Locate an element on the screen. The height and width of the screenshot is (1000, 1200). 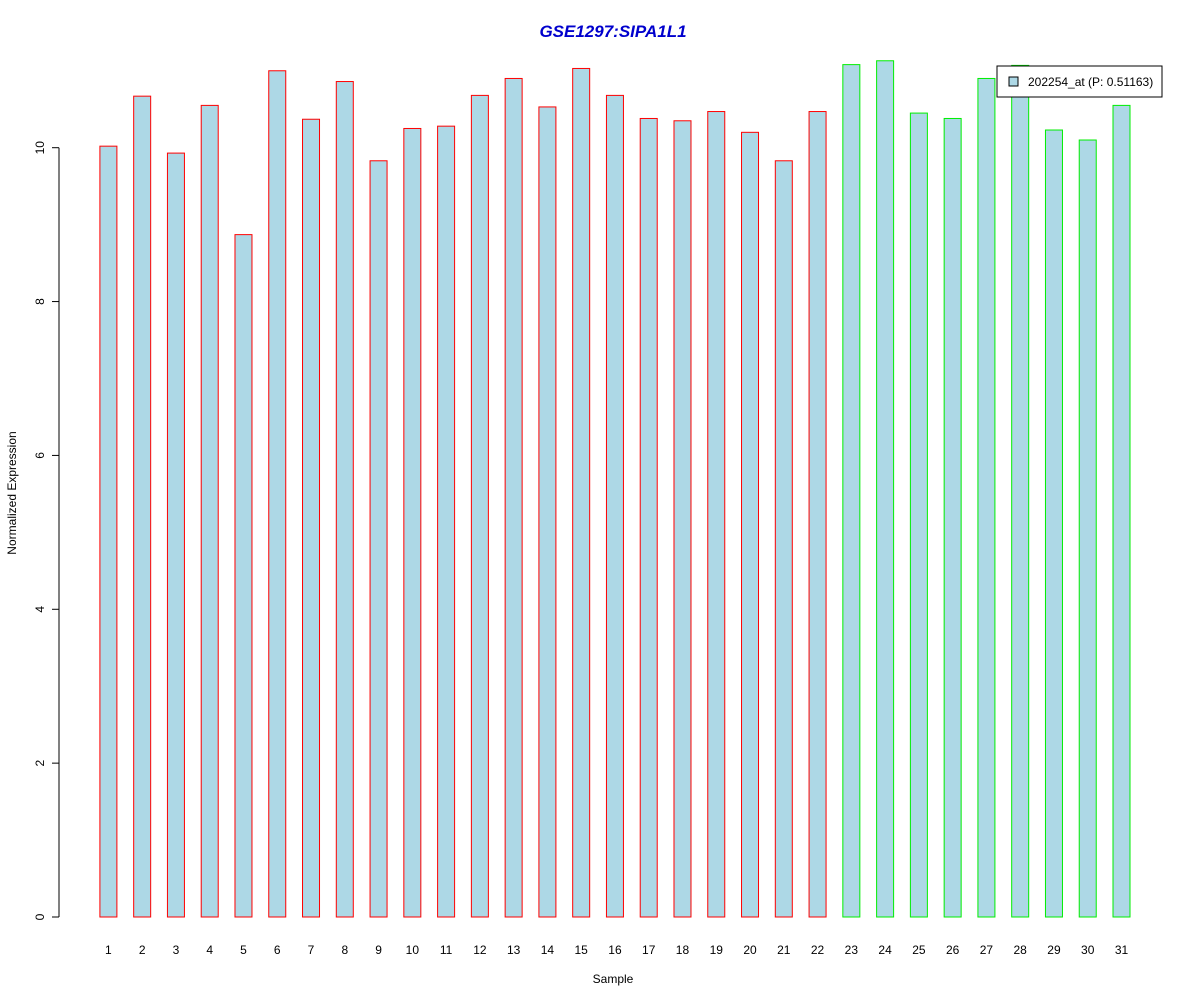
x-tick-label: 26 is located at coordinates (953, 950).